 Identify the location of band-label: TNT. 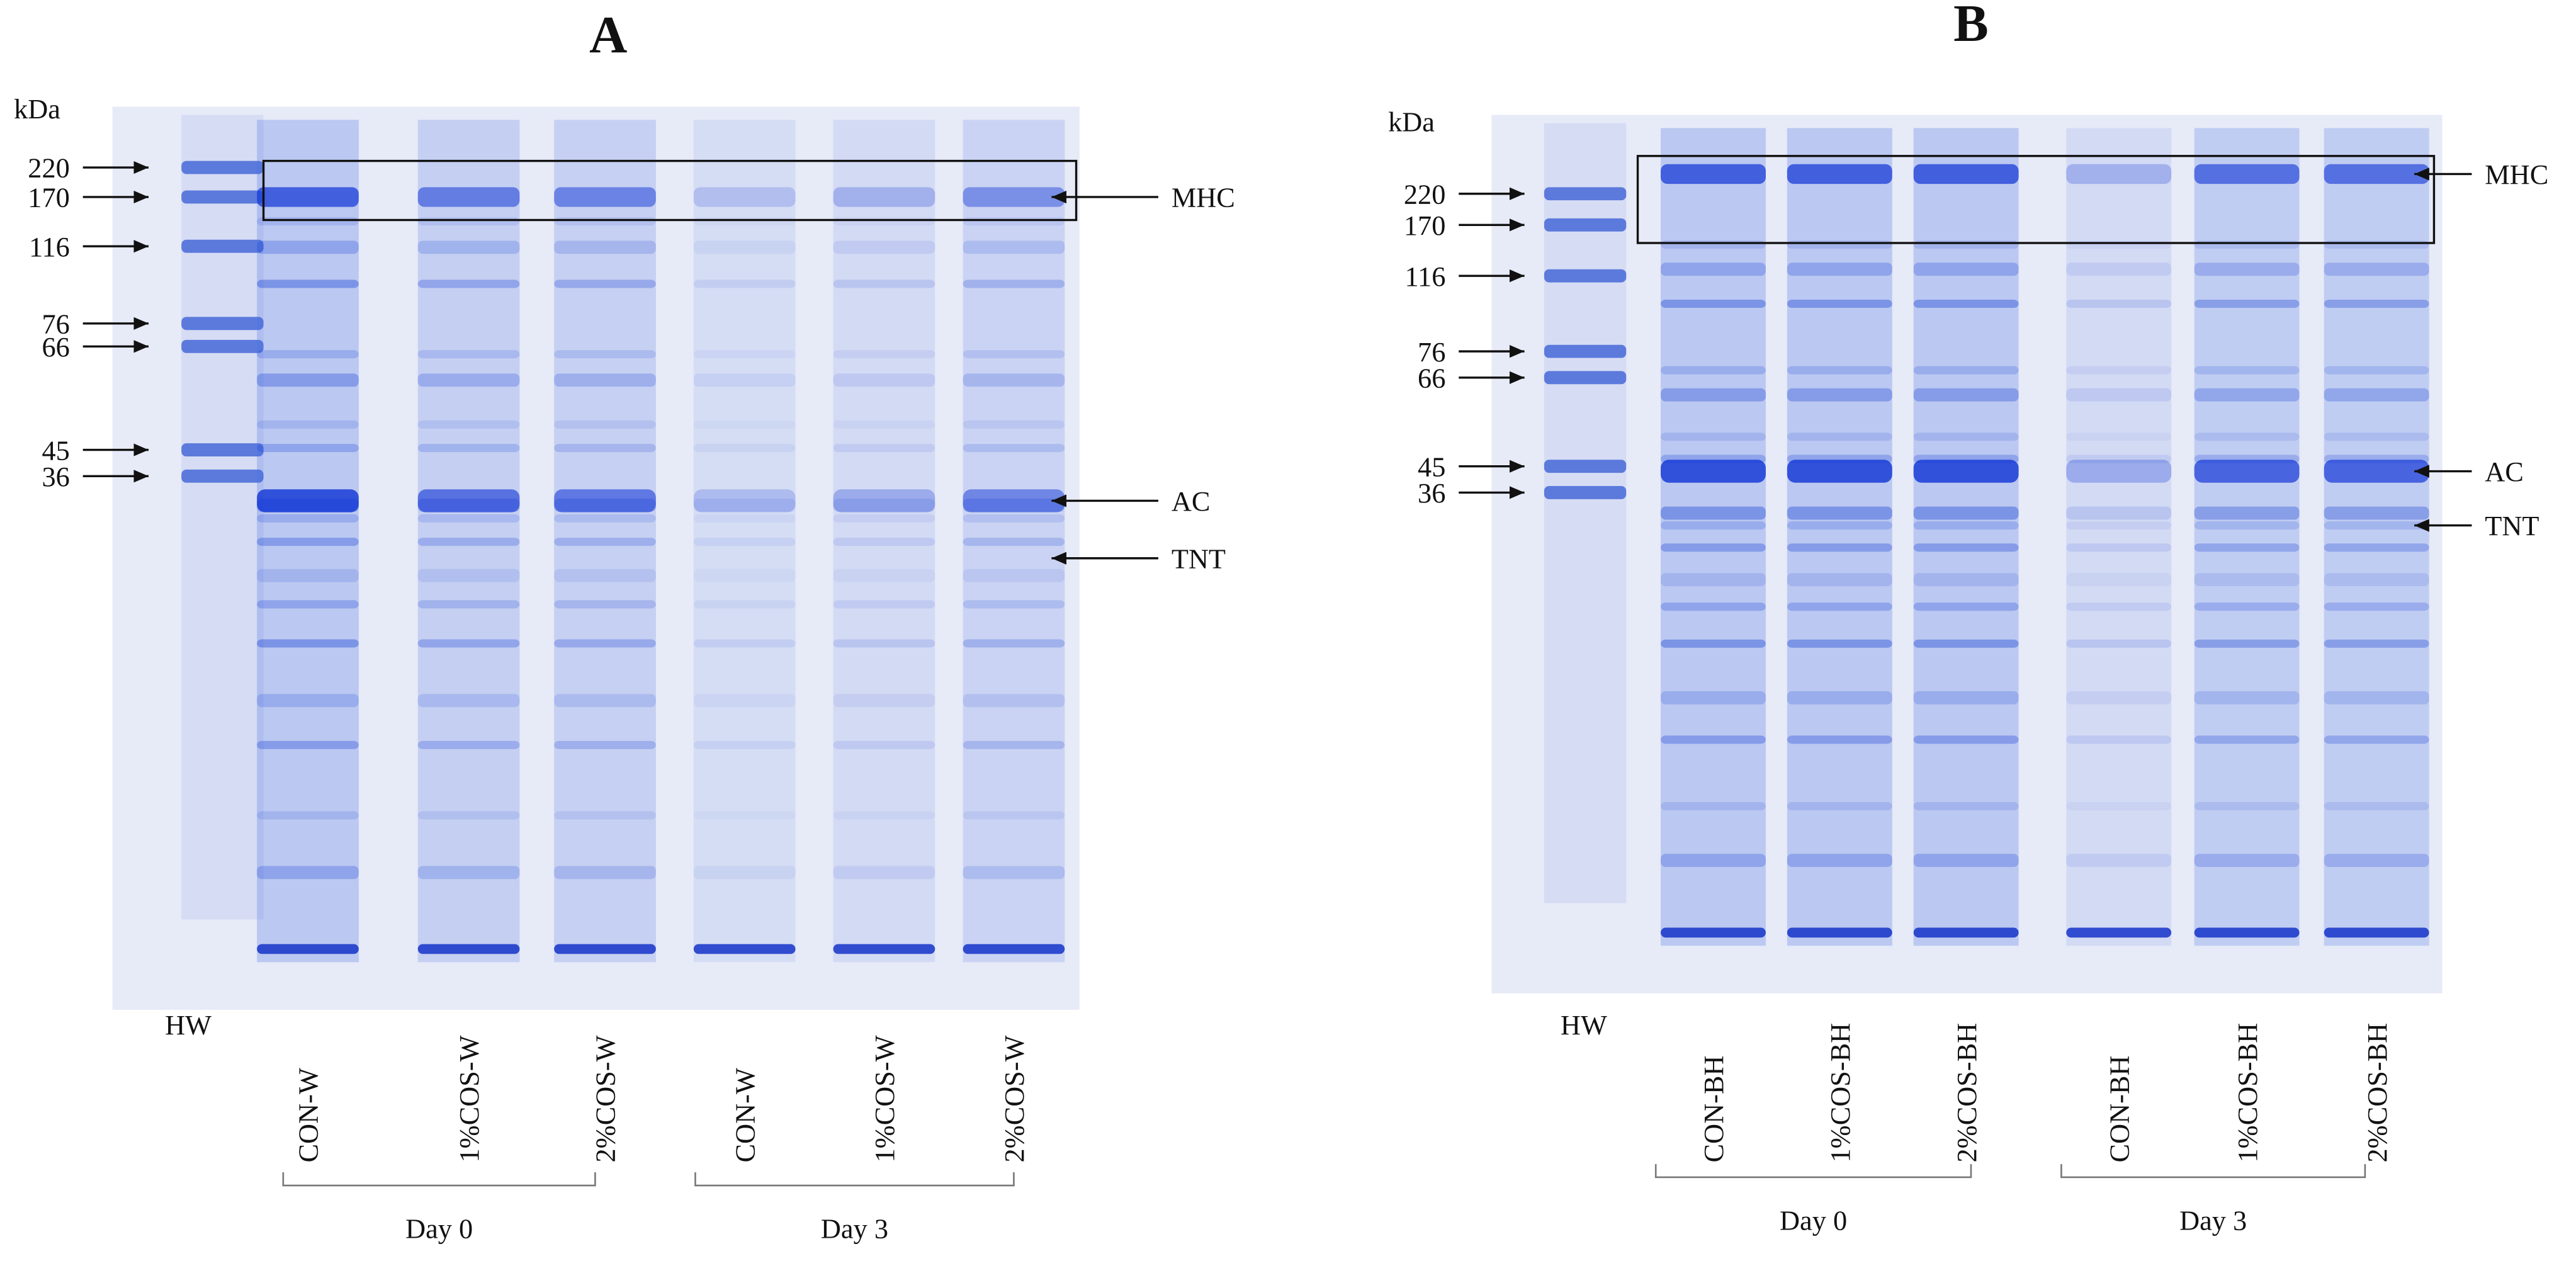
(2512, 525).